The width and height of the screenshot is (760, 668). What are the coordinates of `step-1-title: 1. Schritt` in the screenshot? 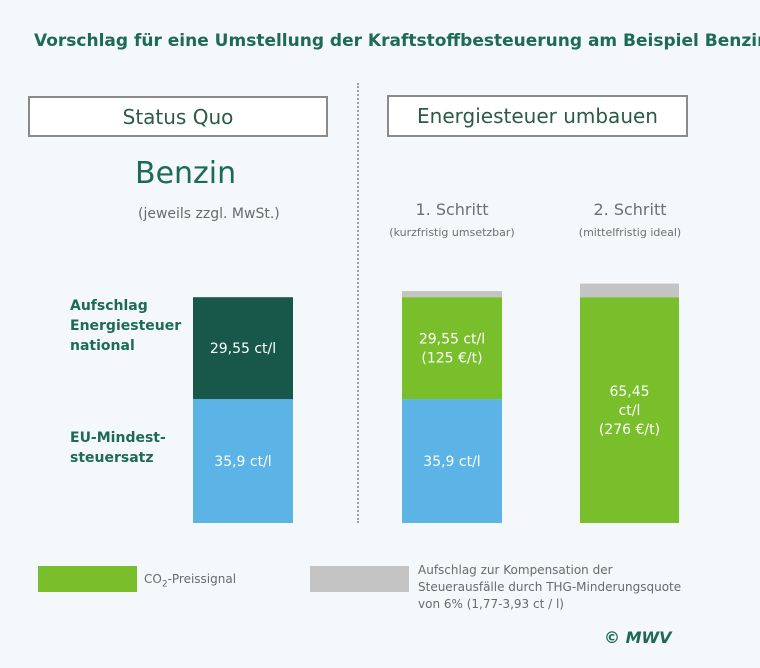 It's located at (452, 209).